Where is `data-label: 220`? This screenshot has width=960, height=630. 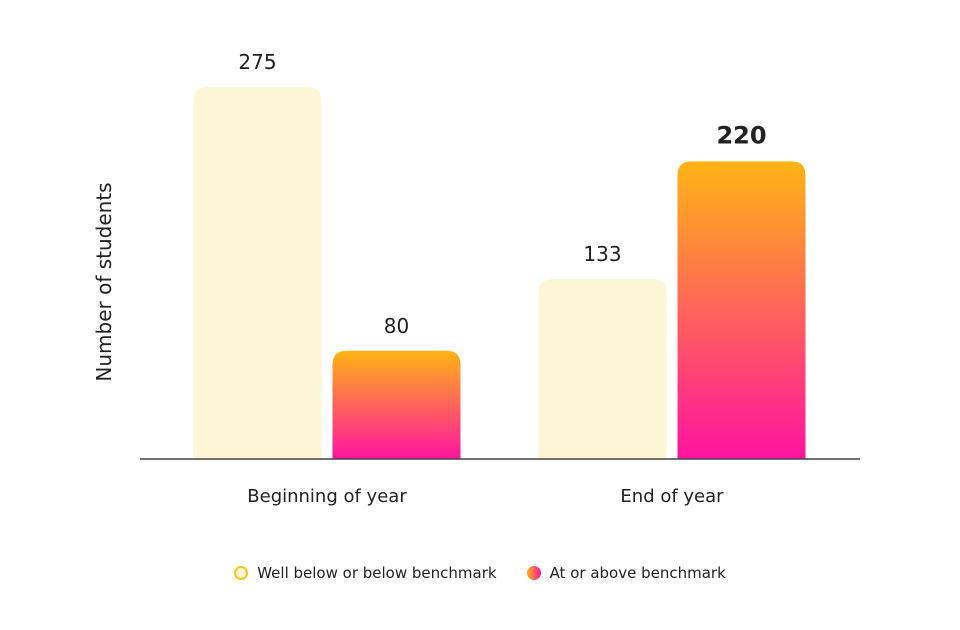
data-label: 220 is located at coordinates (741, 135).